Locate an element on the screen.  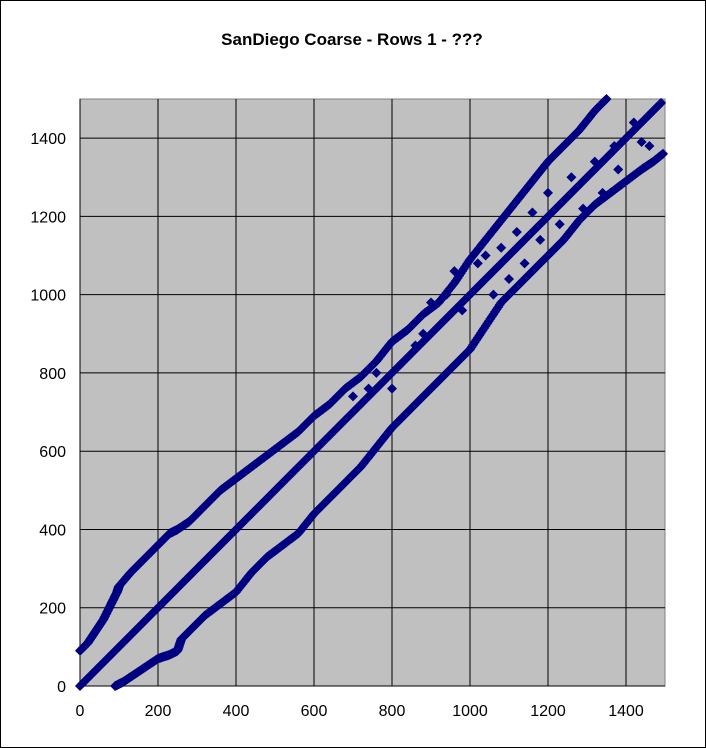
y-tick-label: 400 is located at coordinates (52, 530).